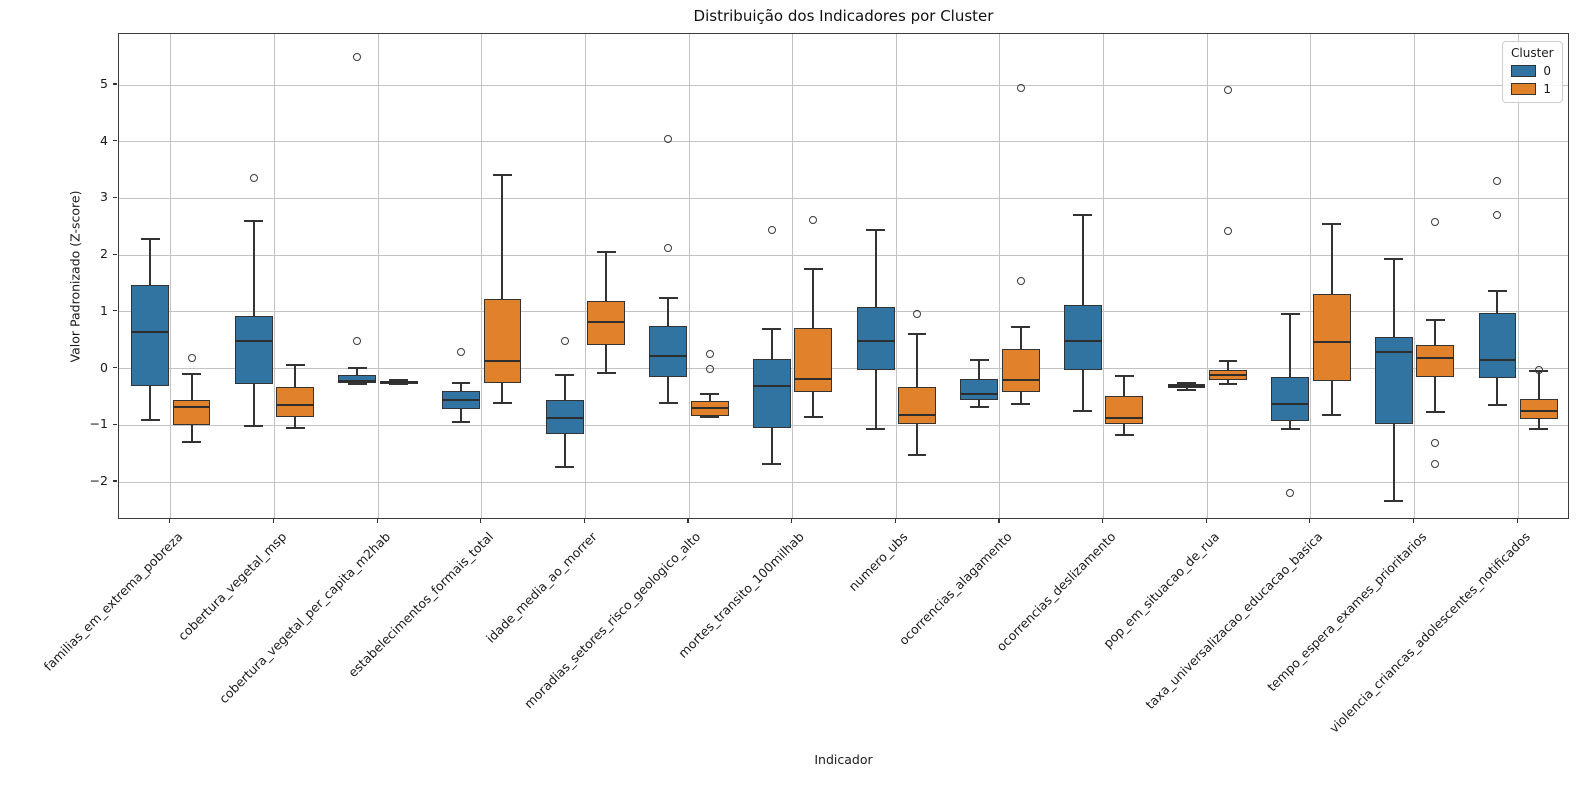  What do you see at coordinates (876, 229) in the screenshot?
I see `cap-upper-cluster0-numero_ubs` at bounding box center [876, 229].